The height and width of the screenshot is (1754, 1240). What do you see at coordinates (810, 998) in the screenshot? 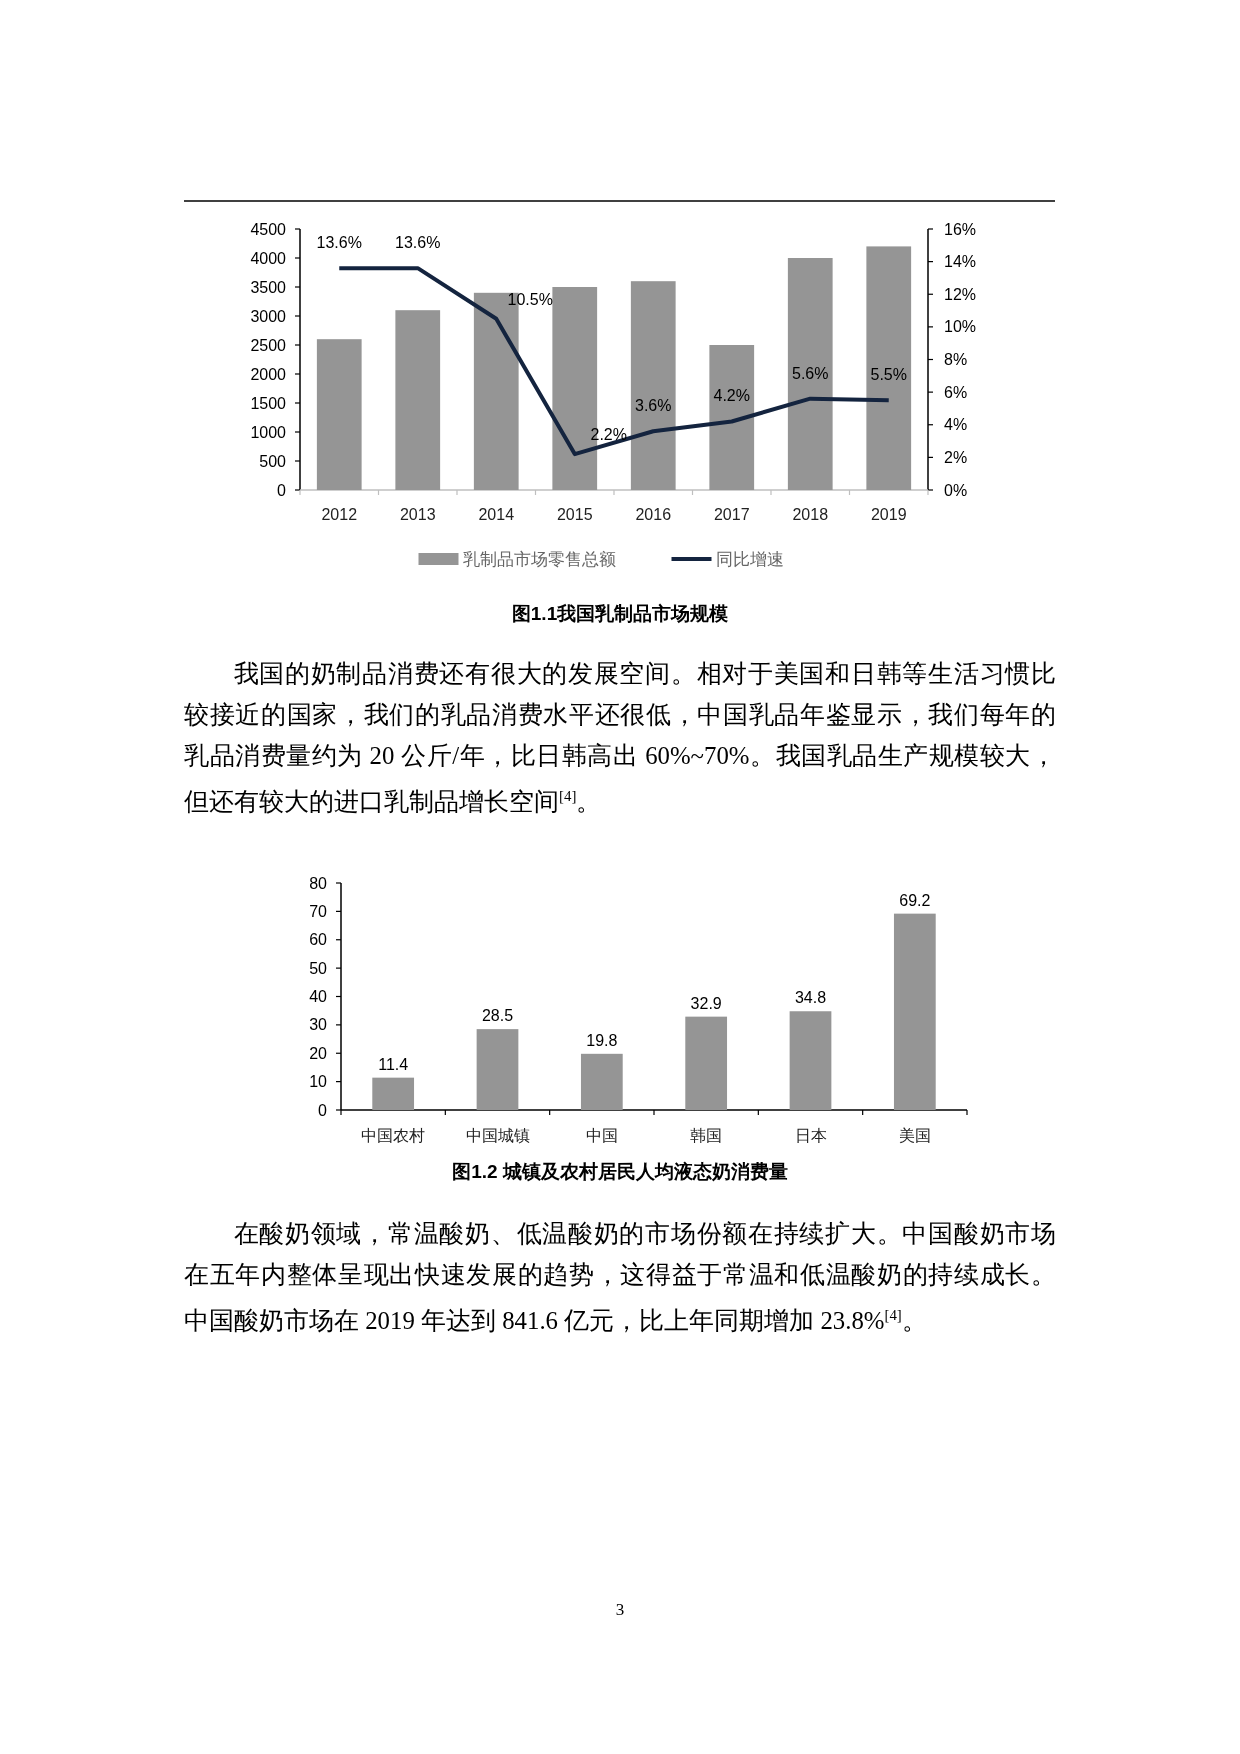
I see `data-label: 34.8` at bounding box center [810, 998].